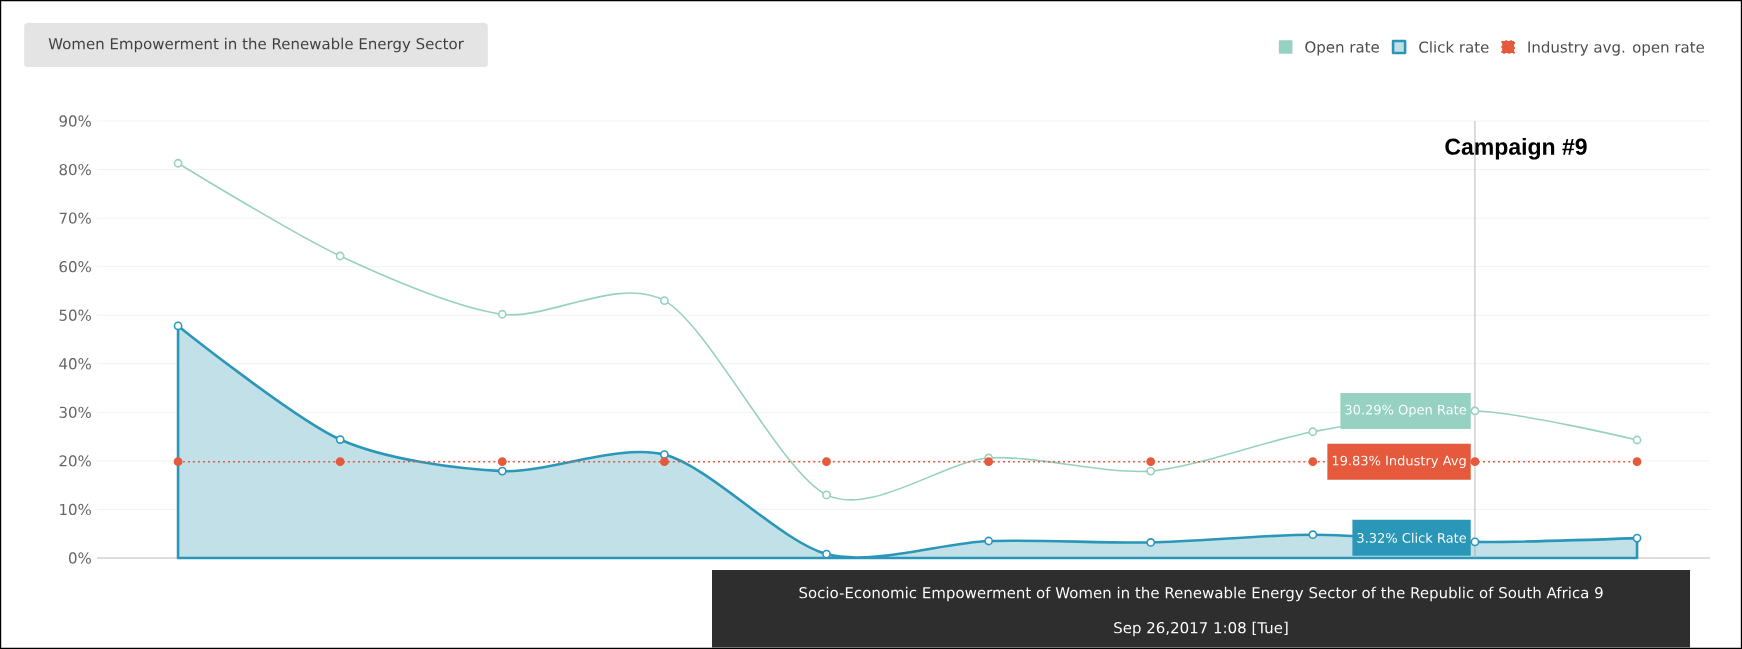 The height and width of the screenshot is (649, 1742). What do you see at coordinates (256, 45) in the screenshot?
I see `chart-title: Women Empowerment in the Renewable Energy Sector` at bounding box center [256, 45].